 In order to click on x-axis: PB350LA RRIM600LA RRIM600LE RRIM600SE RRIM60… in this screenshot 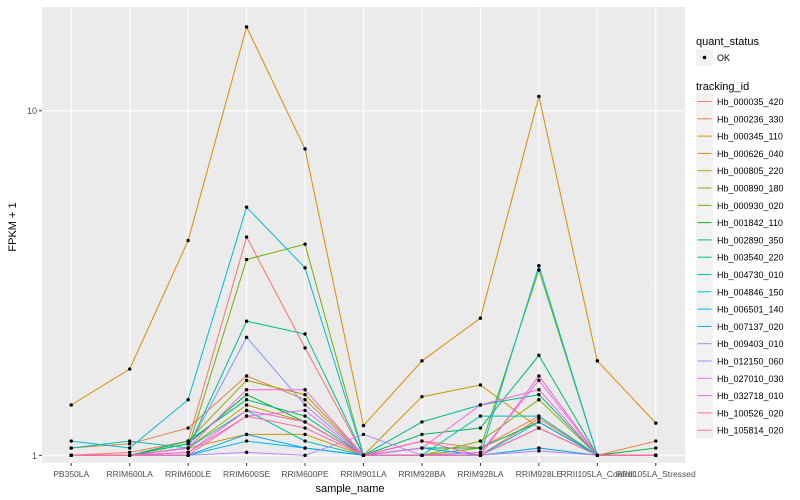, I will do `click(374, 471)`.